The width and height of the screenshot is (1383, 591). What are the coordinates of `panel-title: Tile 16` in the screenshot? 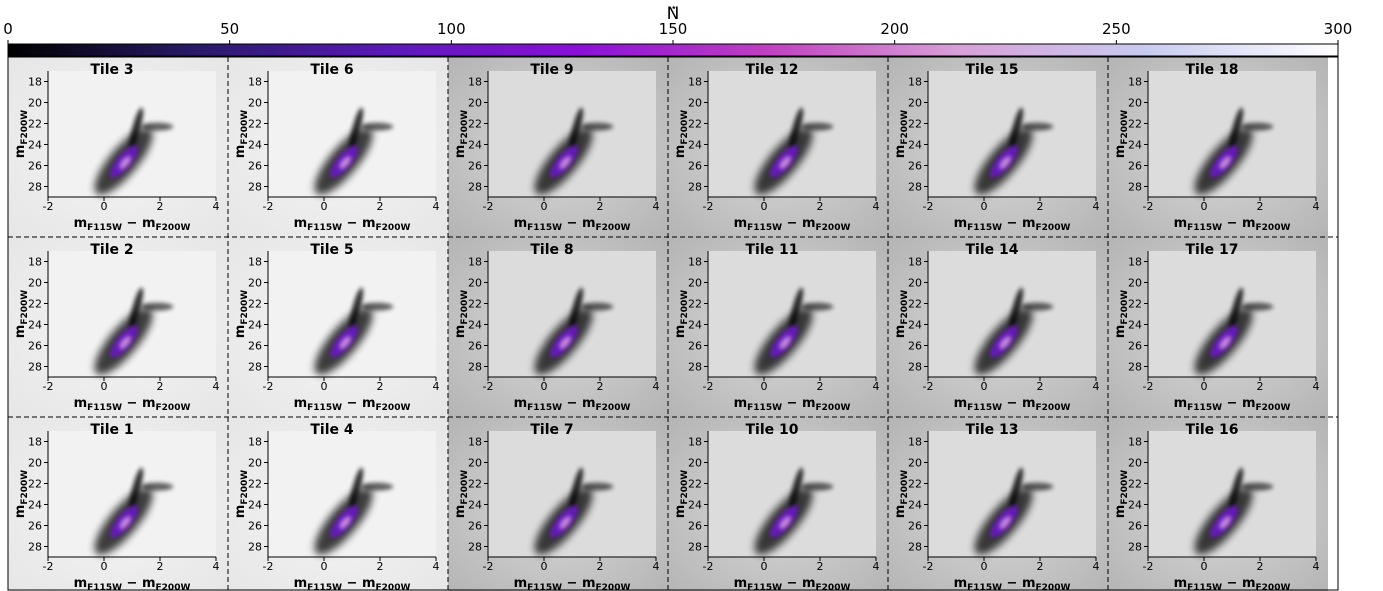 It's located at (1212, 430).